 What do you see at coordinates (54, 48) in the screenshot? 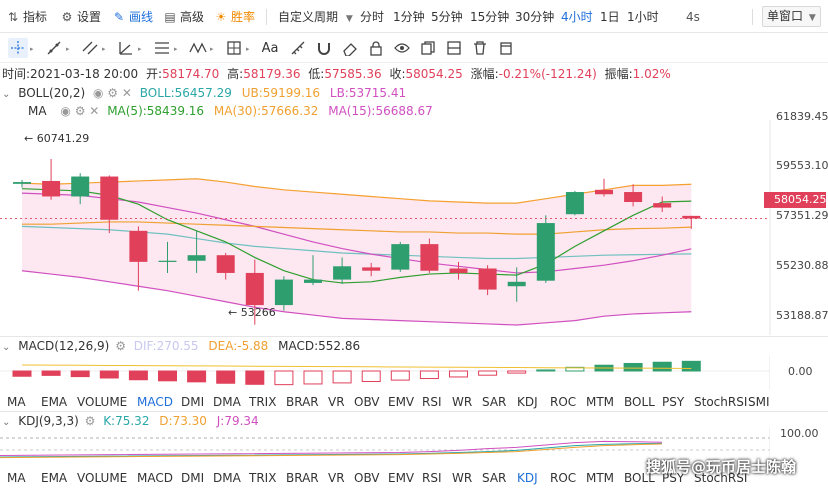
I see `trend-line-tool` at bounding box center [54, 48].